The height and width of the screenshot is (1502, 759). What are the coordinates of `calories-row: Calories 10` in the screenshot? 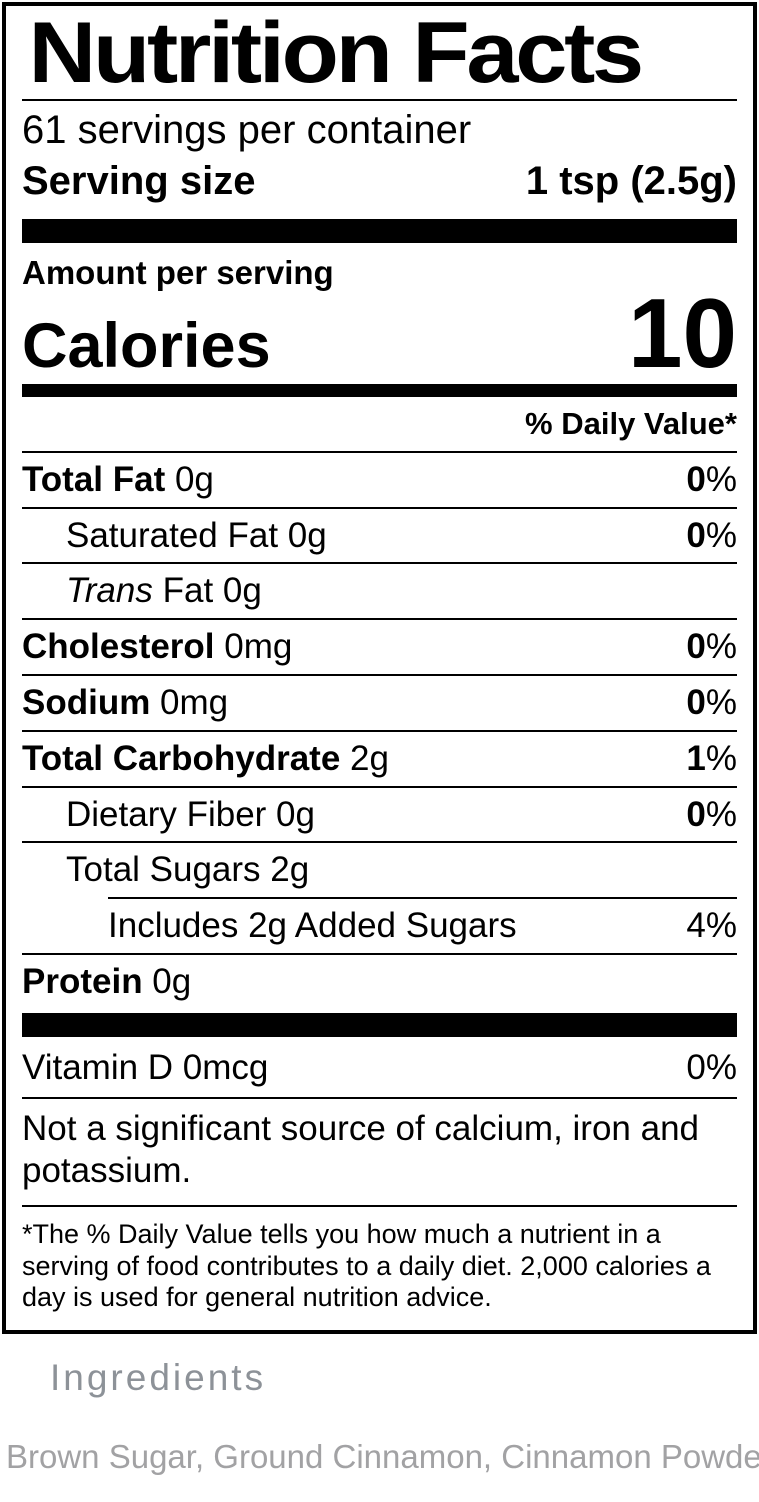 It's located at (379, 332).